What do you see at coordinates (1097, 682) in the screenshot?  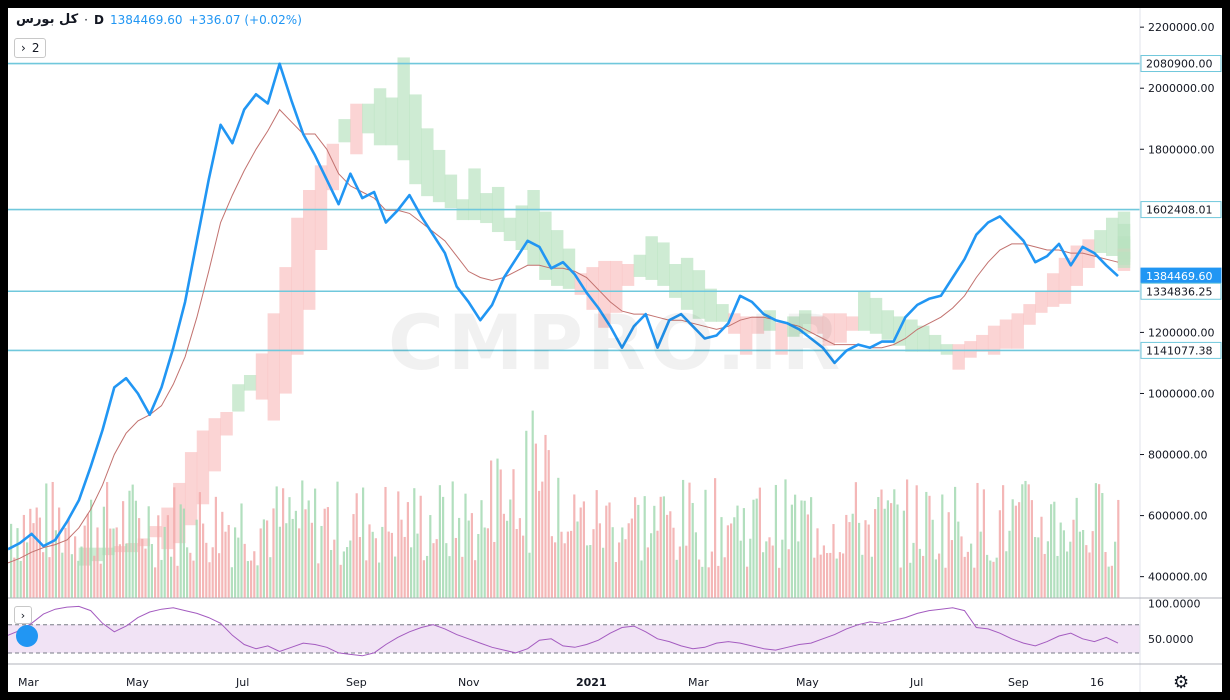 I see `x-tick-label: 16` at bounding box center [1097, 682].